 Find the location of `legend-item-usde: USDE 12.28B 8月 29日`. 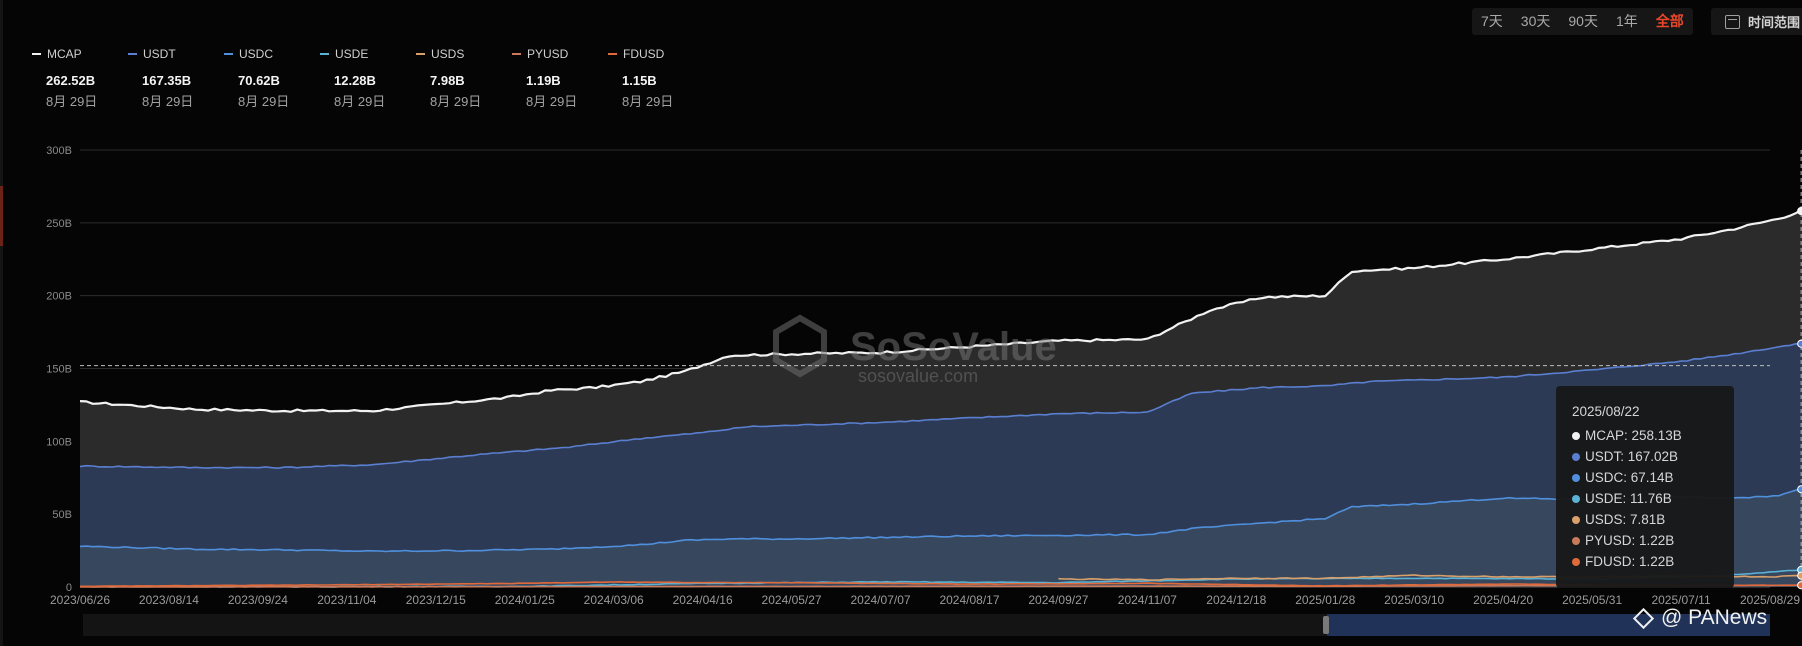

legend-item-usde: USDE 12.28B 8月 29日 is located at coordinates (368, 77).